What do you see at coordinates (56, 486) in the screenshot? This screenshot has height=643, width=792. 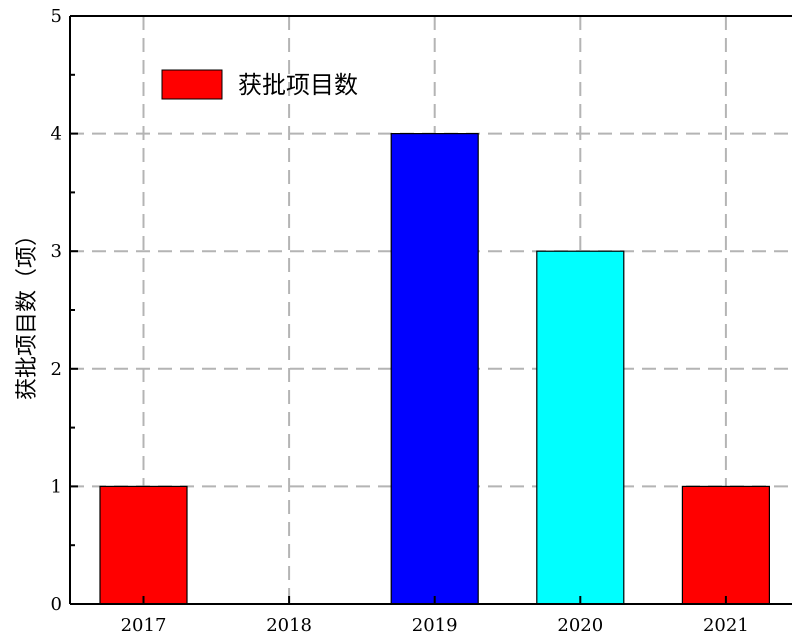 I see `y-tick-label-1: 1` at bounding box center [56, 486].